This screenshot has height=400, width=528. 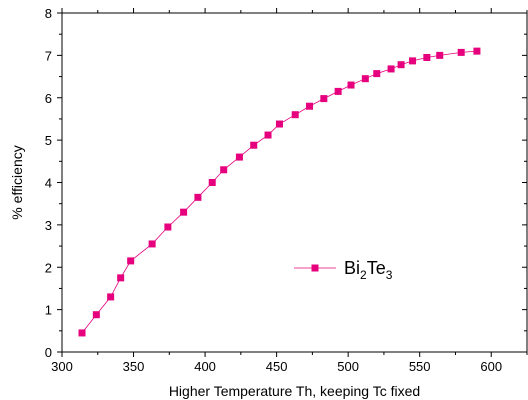 What do you see at coordinates (294, 391) in the screenshot?
I see `x-axis-title: Higher Temperature Th, keeping Tc fixed` at bounding box center [294, 391].